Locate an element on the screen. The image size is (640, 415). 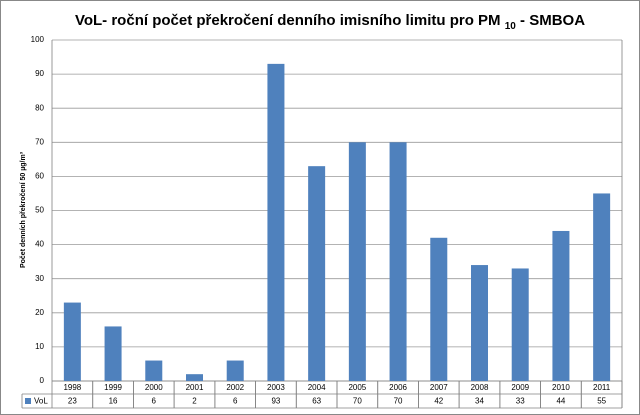
x-tick-label: 2008 is located at coordinates (480, 387).